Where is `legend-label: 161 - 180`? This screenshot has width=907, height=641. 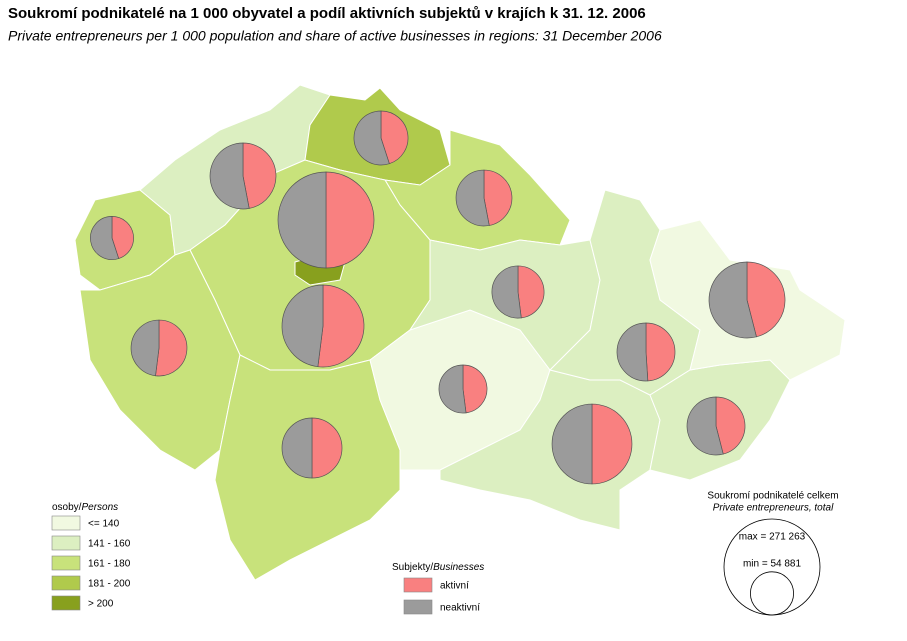
legend-label: 161 - 180 is located at coordinates (109, 564).